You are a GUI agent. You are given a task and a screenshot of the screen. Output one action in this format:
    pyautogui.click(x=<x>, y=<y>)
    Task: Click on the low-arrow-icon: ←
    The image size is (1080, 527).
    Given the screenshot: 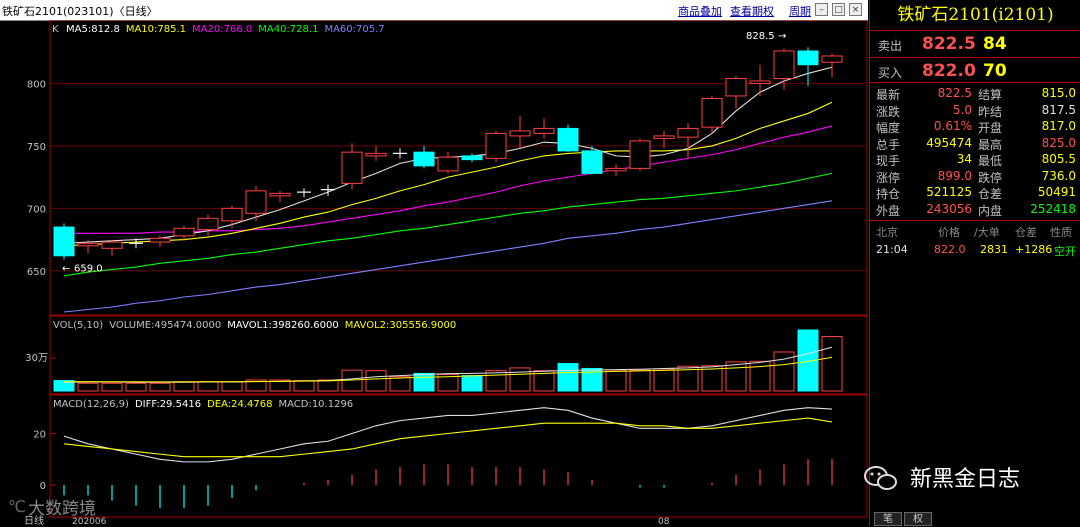 What is the action you would take?
    pyautogui.click(x=66, y=269)
    